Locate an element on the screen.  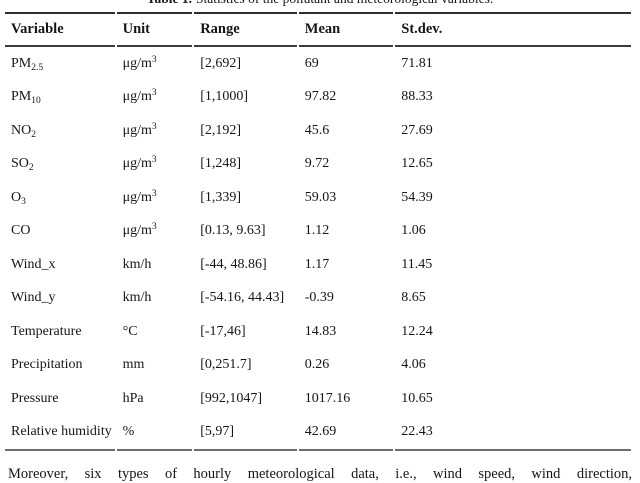
variable-base: Relative humidity is located at coordinates (61, 432).